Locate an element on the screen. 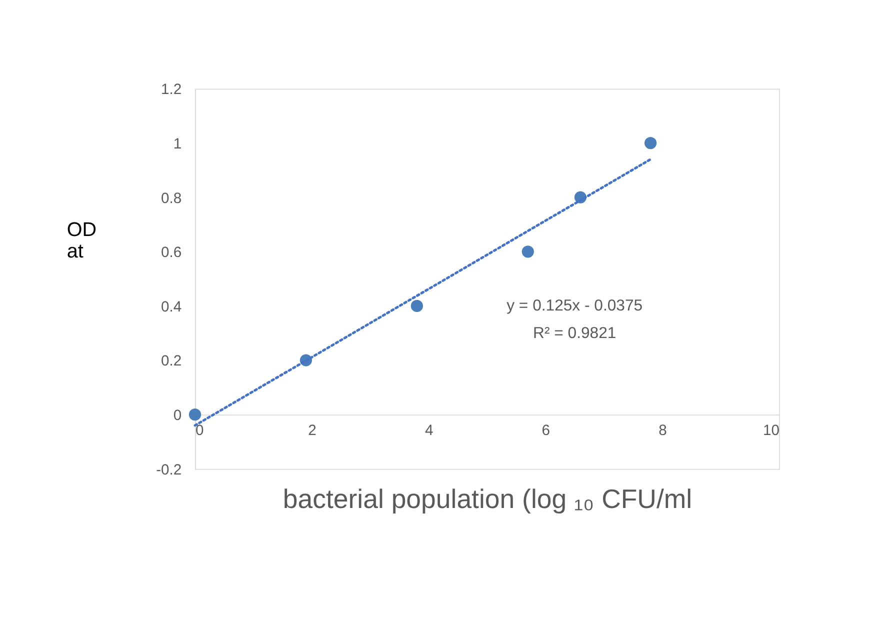 The width and height of the screenshot is (878, 619). annotation: y = 0.125x - 0.0375 is located at coordinates (574, 305).